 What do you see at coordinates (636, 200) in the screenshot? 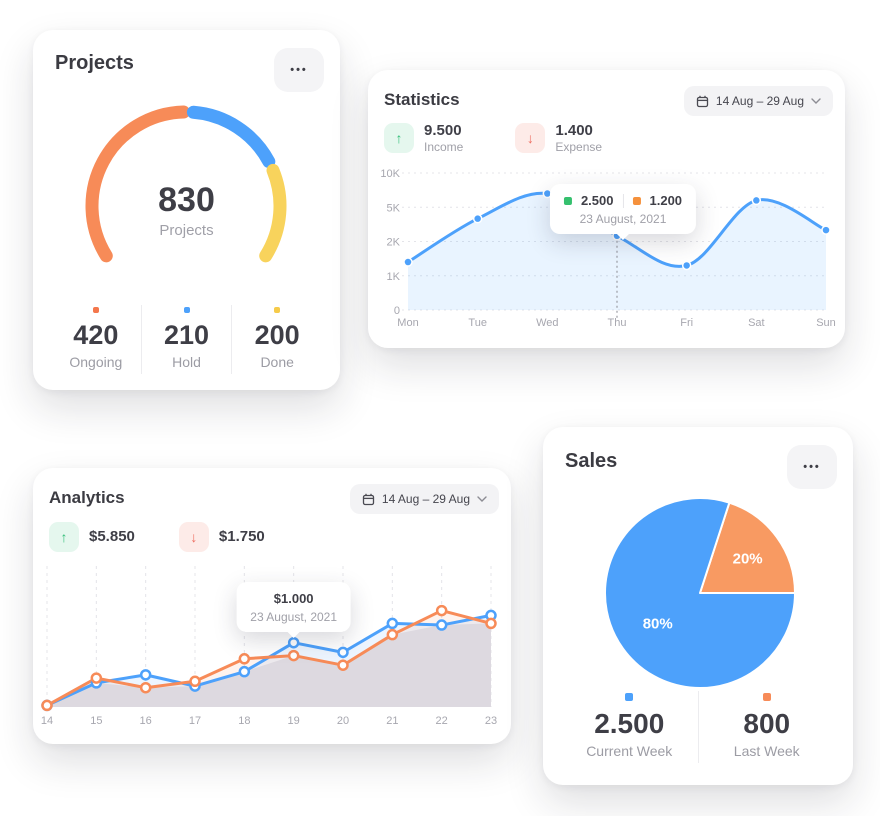
I see `tooltip-expense-dot-icon` at bounding box center [636, 200].